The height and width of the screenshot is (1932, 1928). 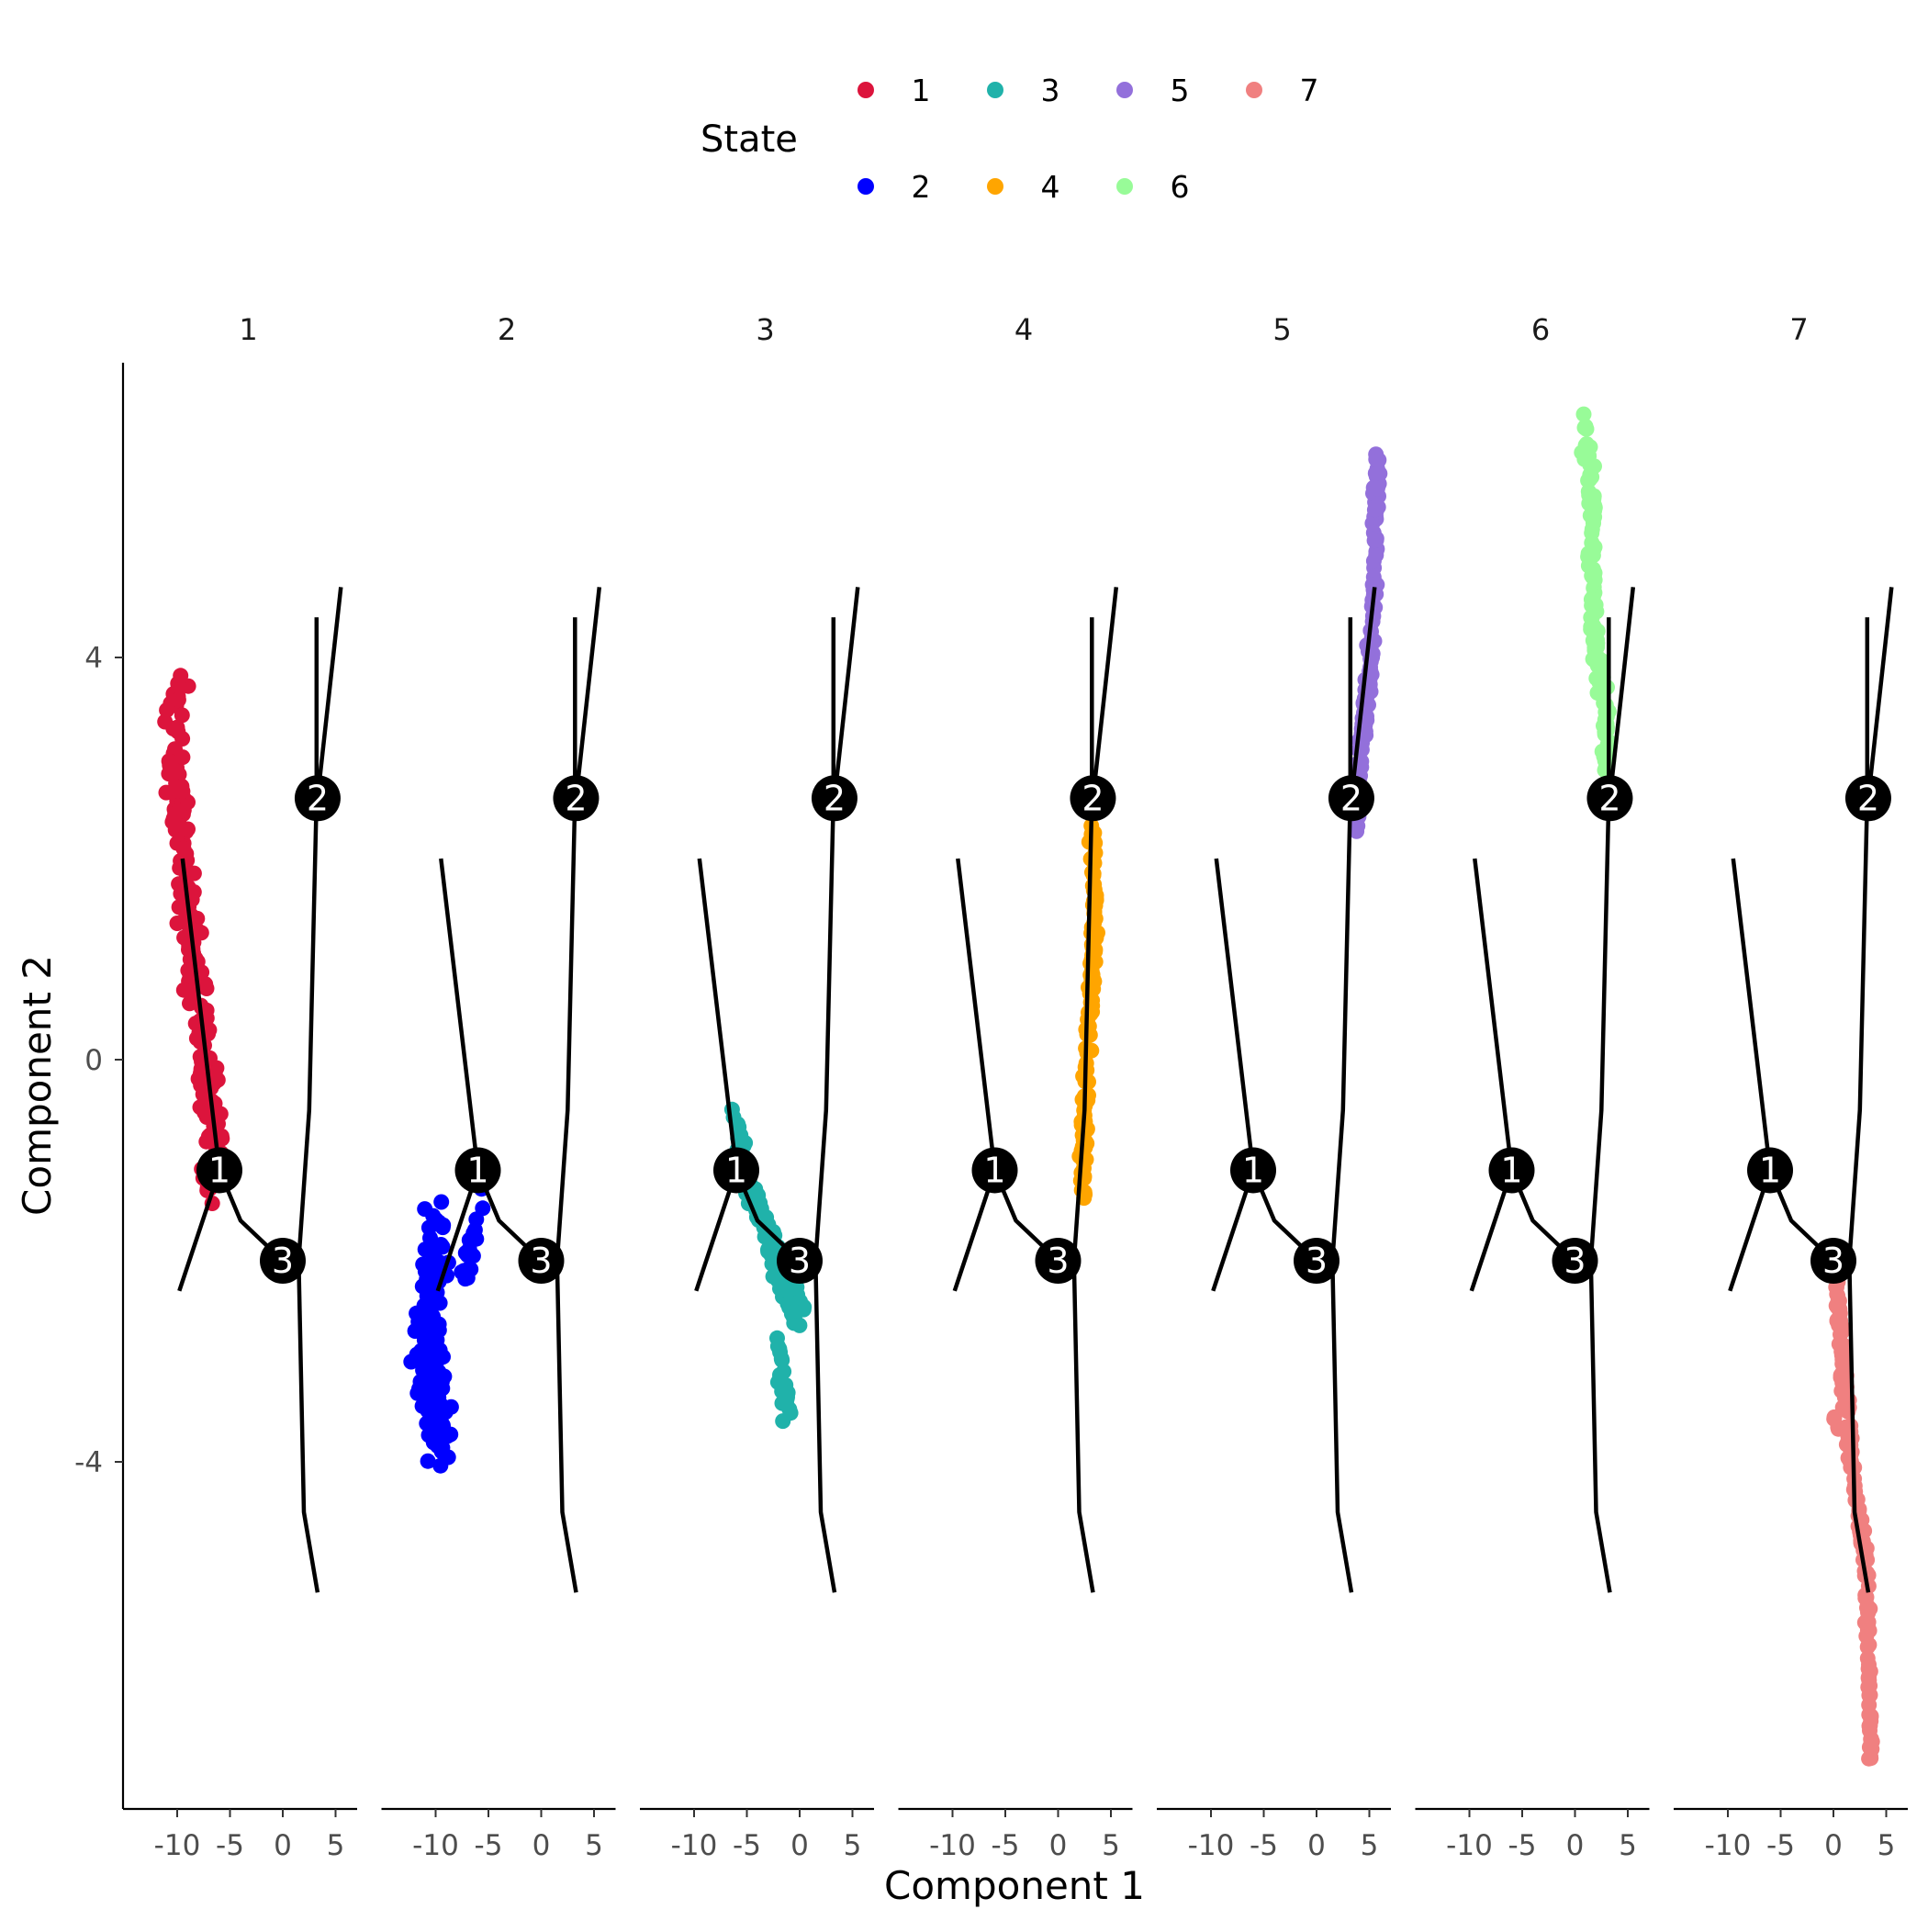 I want to click on y-tick-label: 4, so click(x=93, y=658).